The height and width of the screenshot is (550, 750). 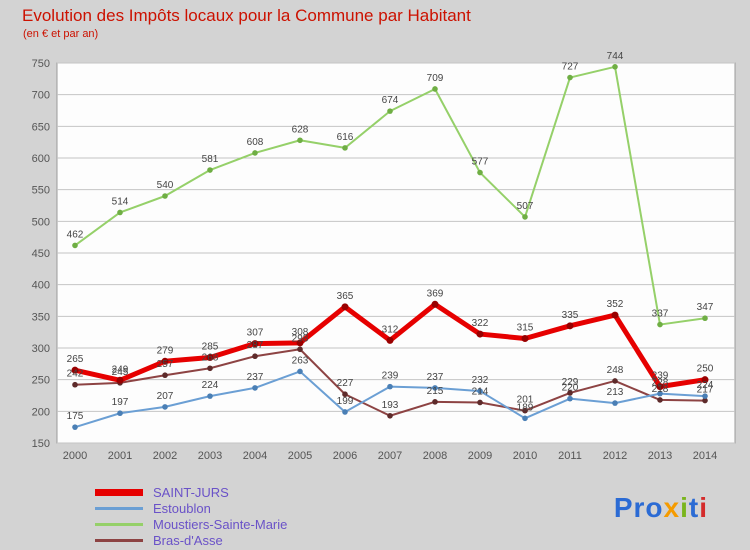 What do you see at coordinates (188, 540) in the screenshot?
I see `legend-label-bras-d-asse: Bras-d'Asse` at bounding box center [188, 540].